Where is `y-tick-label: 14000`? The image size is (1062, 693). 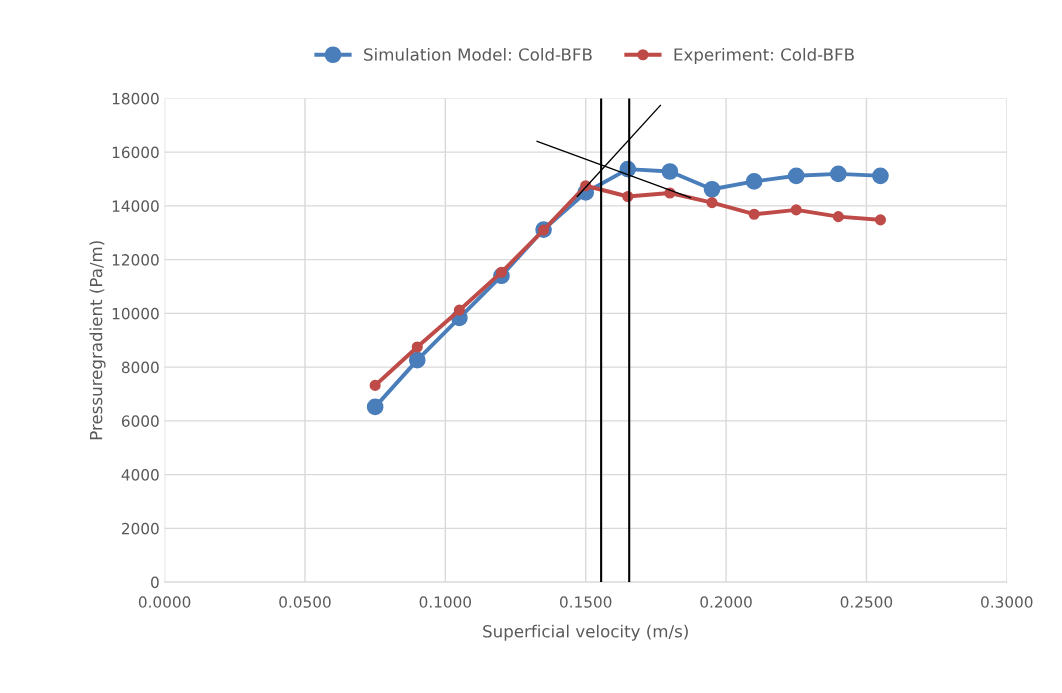
y-tick-label: 14000 is located at coordinates (135, 206).